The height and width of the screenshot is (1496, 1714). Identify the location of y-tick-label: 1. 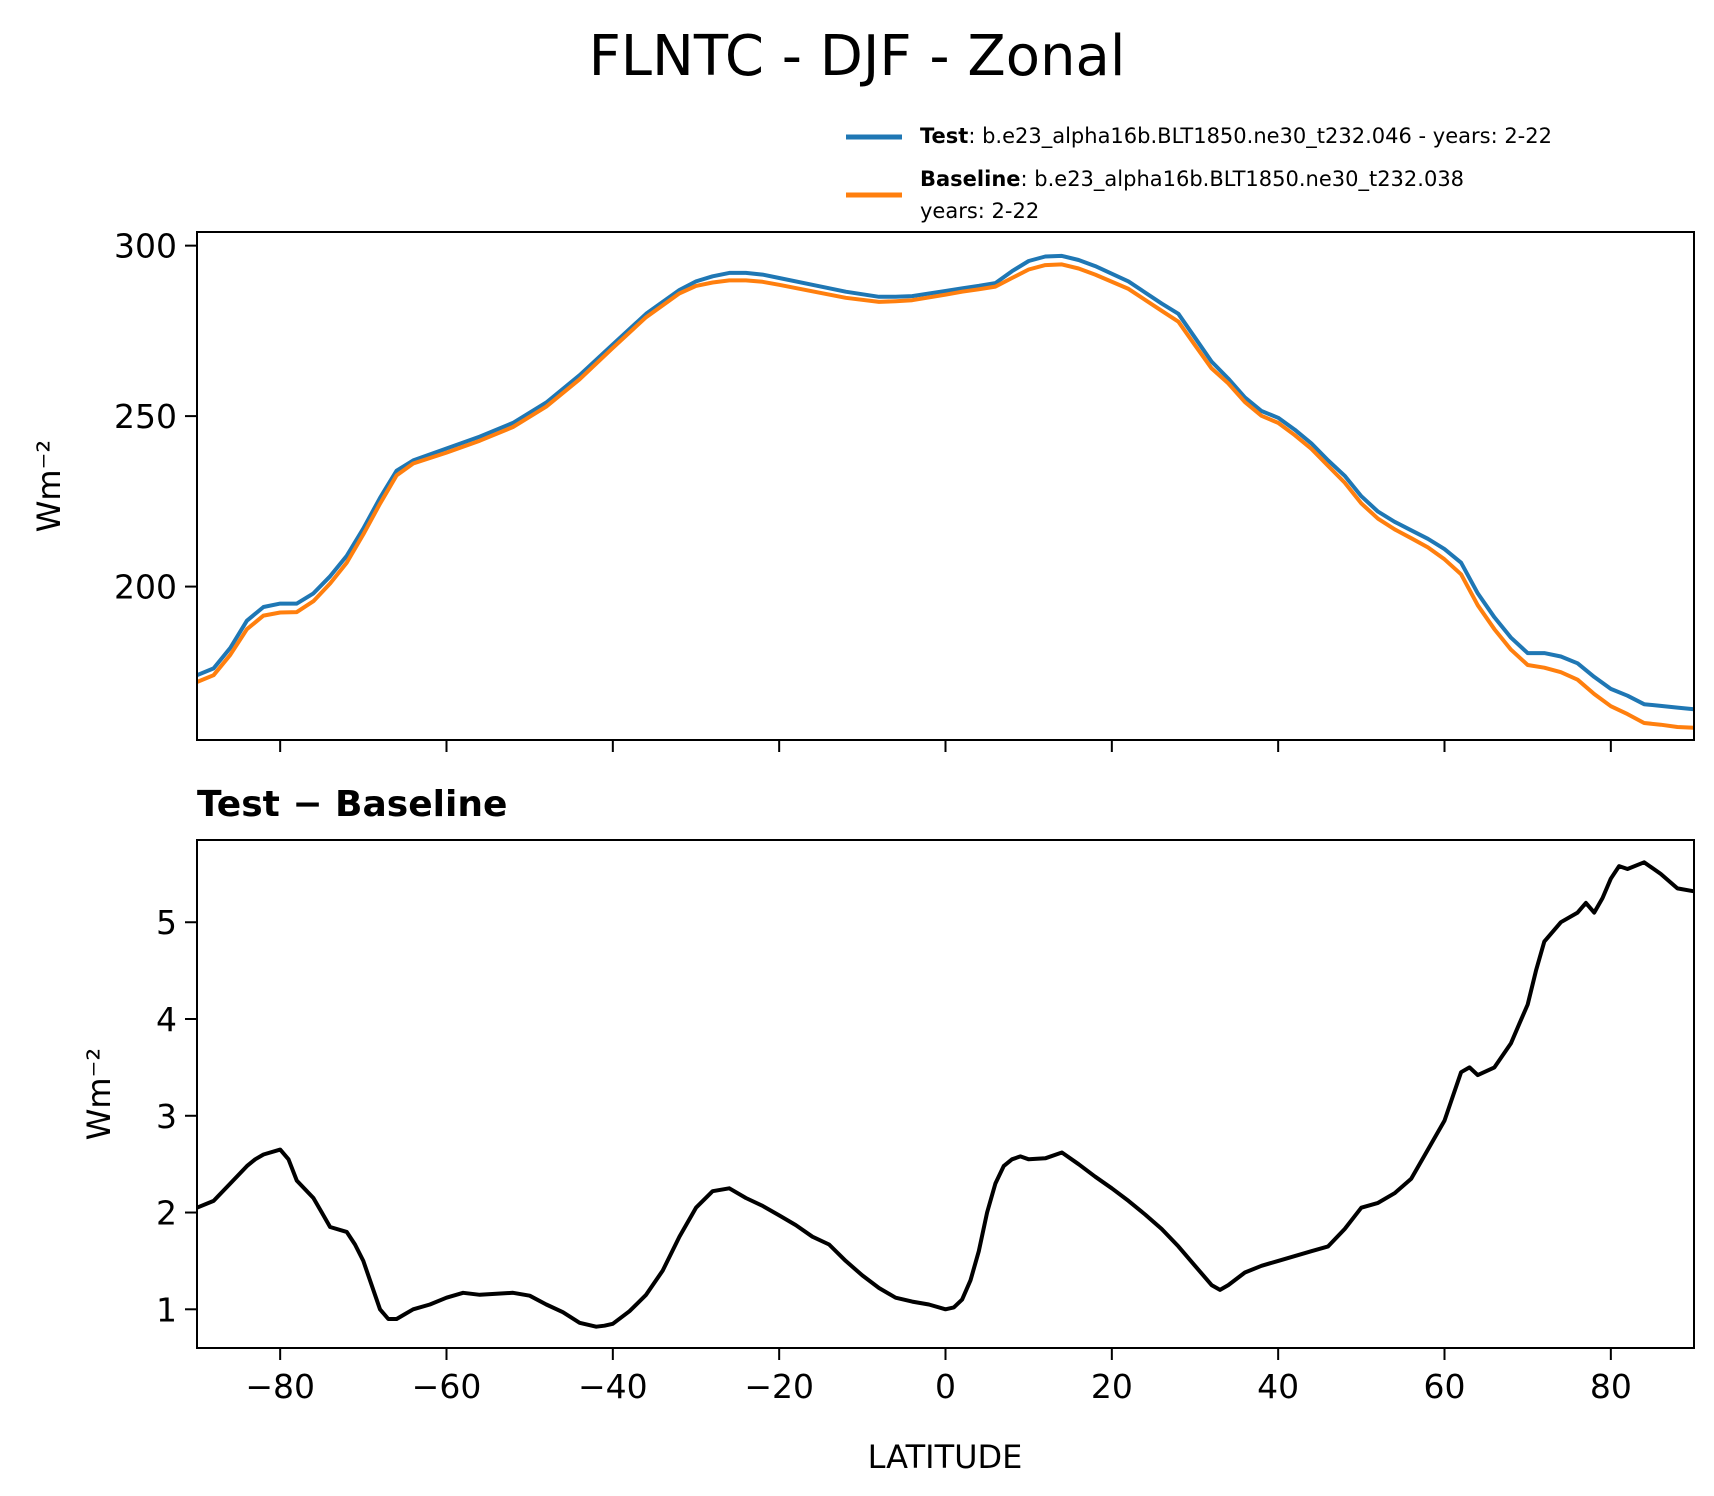
(166, 1309).